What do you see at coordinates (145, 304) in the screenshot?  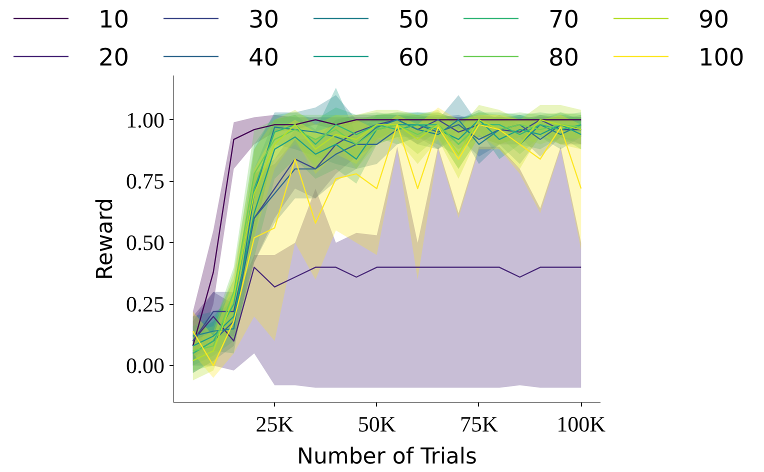 I see `y-tick-label: 0.25` at bounding box center [145, 304].